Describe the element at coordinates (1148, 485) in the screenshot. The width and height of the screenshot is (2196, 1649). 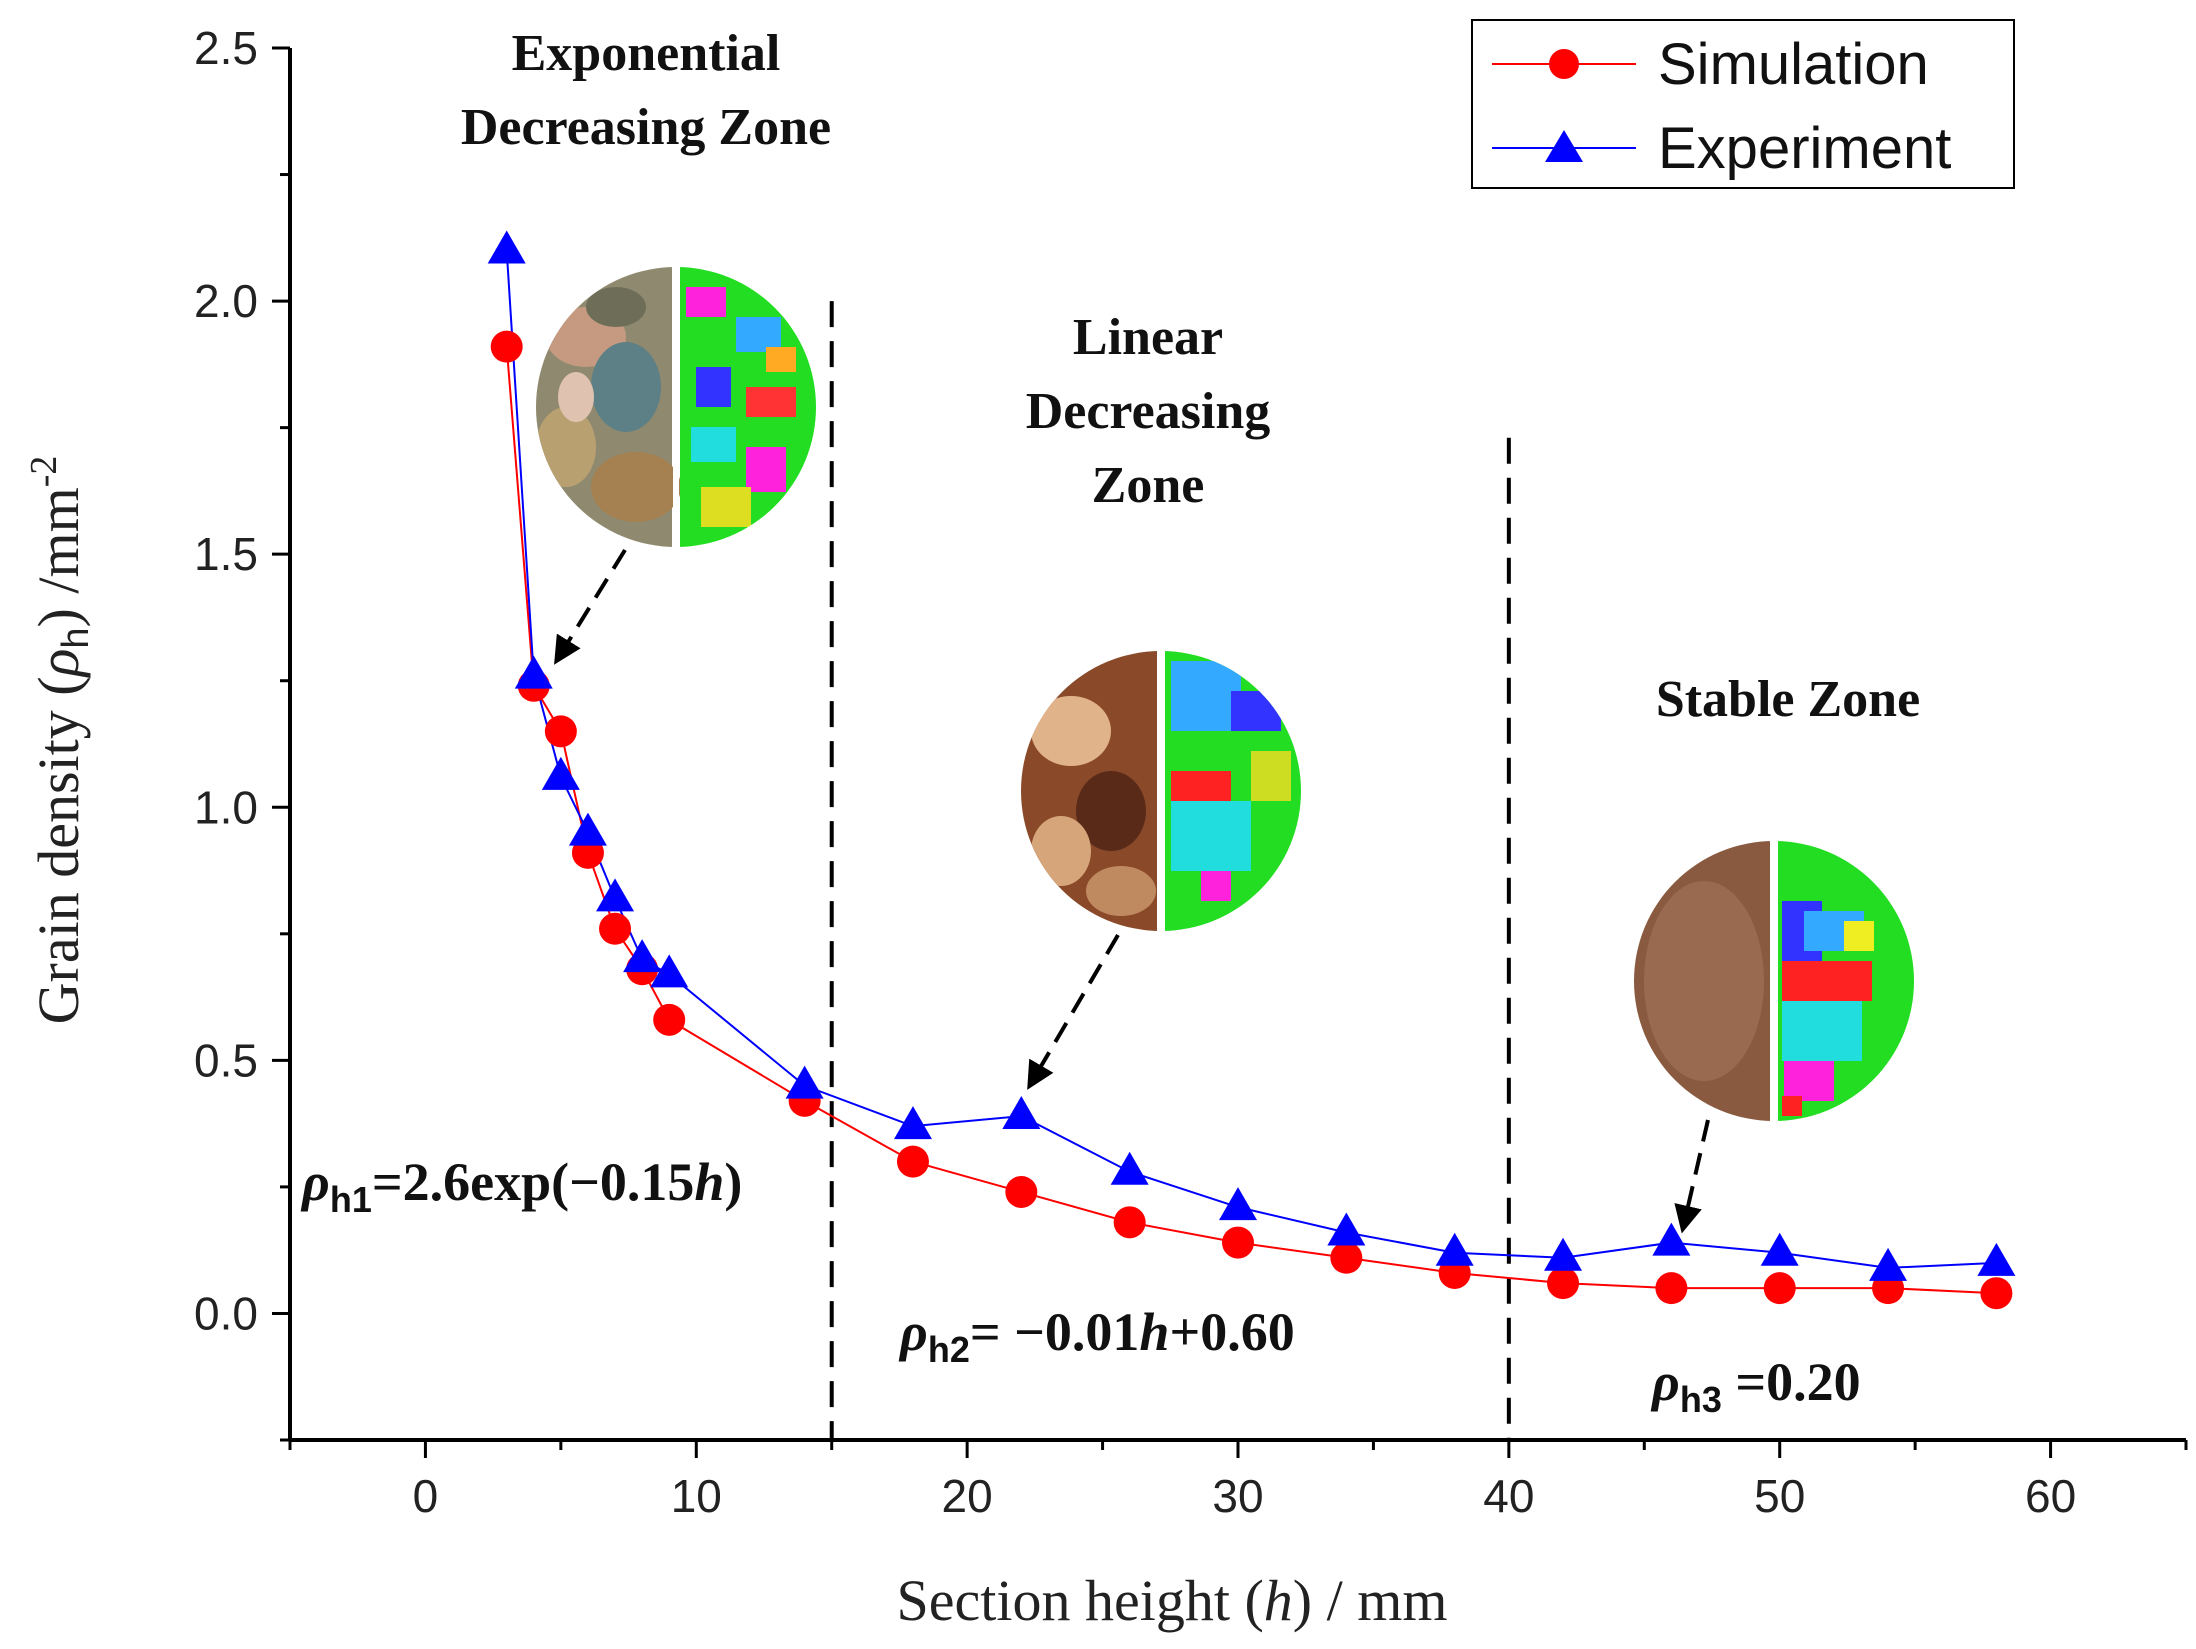
I see `zone2-label-line3: Zone` at that location.